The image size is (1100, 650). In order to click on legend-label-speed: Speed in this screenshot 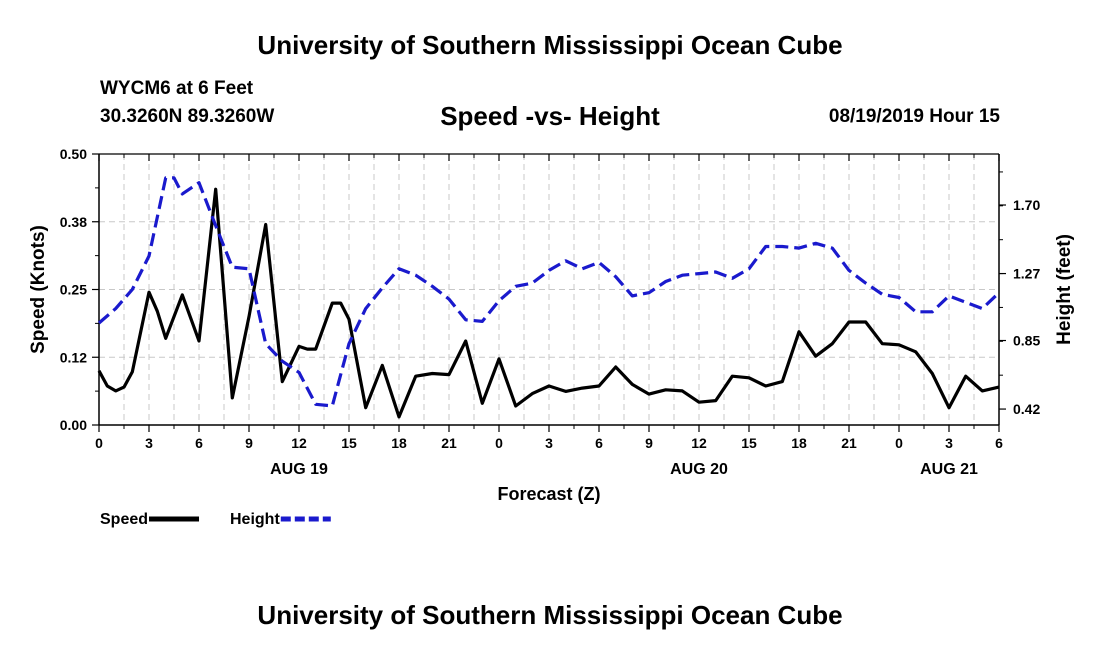, I will do `click(124, 519)`.